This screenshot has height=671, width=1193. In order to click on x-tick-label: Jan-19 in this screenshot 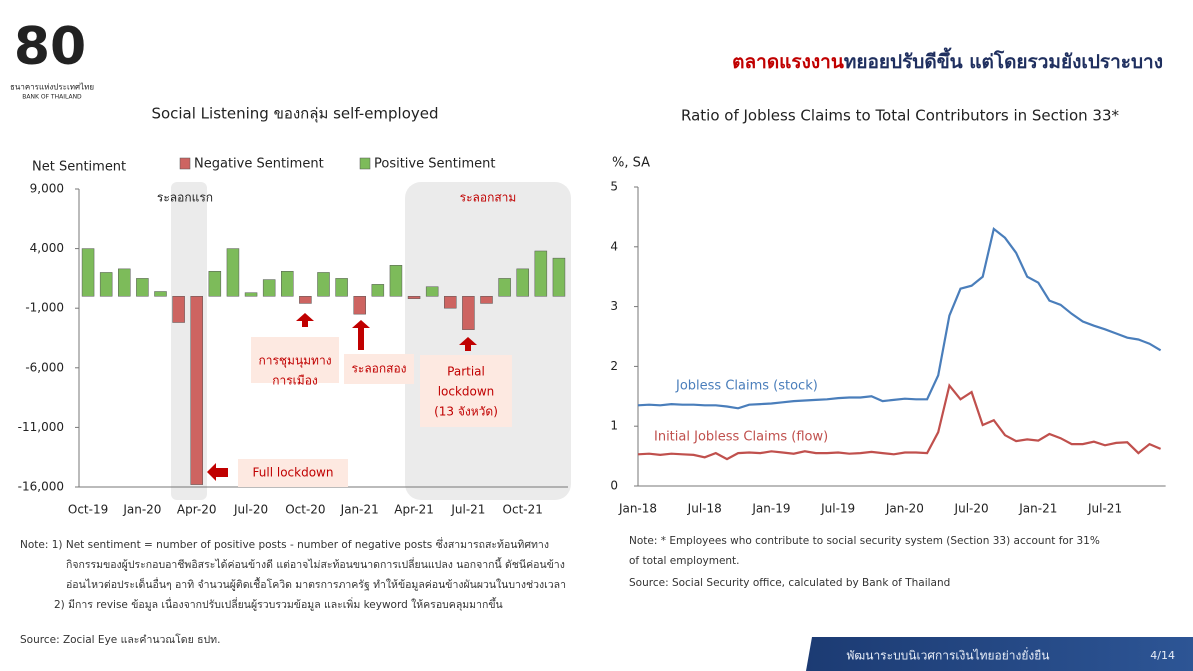, I will do `click(770, 509)`.